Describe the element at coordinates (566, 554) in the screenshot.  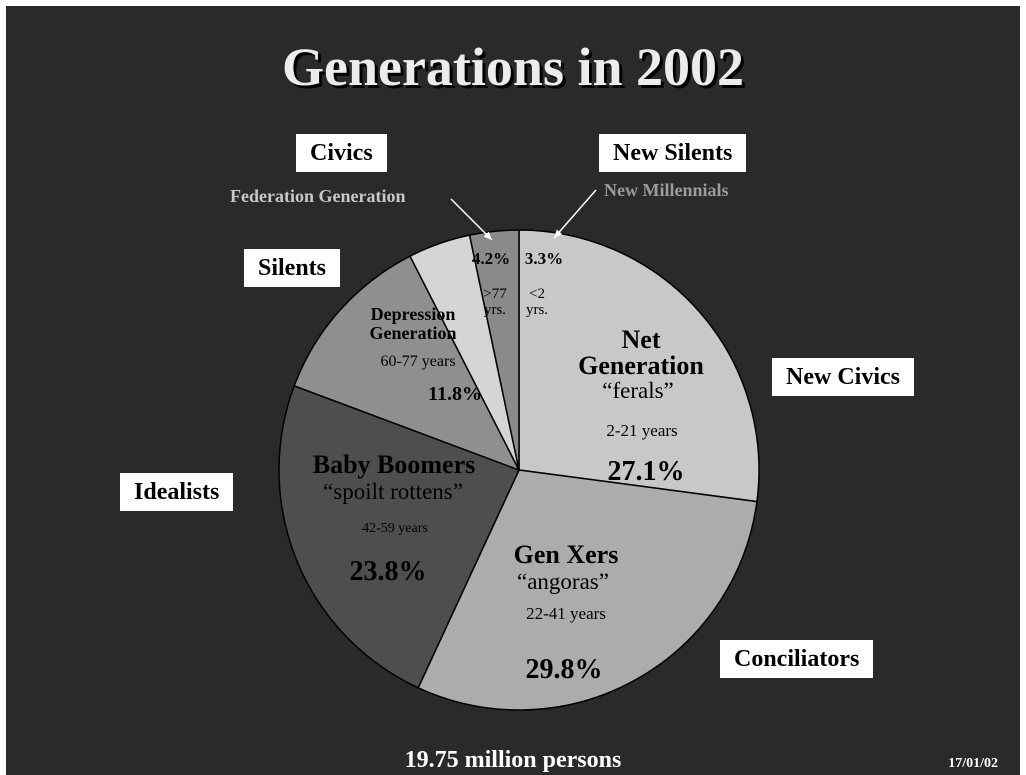
I see `slice-name-label: Gen Xers` at that location.